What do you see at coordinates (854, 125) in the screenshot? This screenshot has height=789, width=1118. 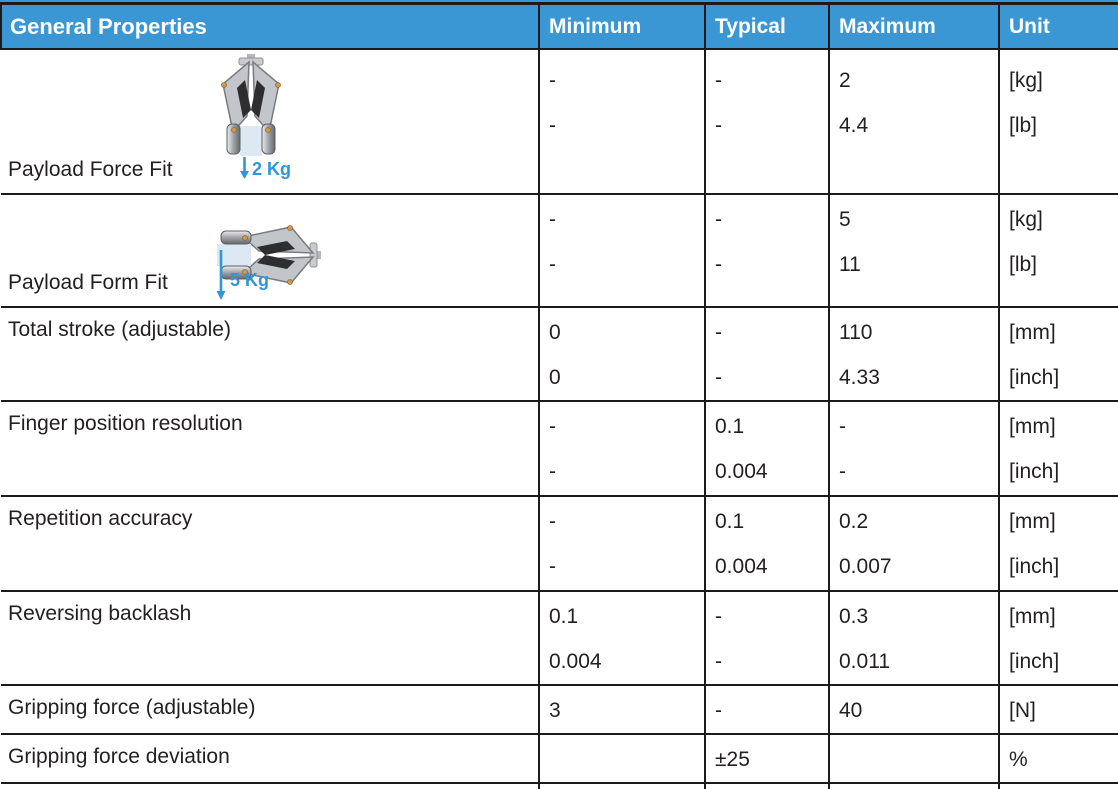 I see `cell-value: 4.4` at bounding box center [854, 125].